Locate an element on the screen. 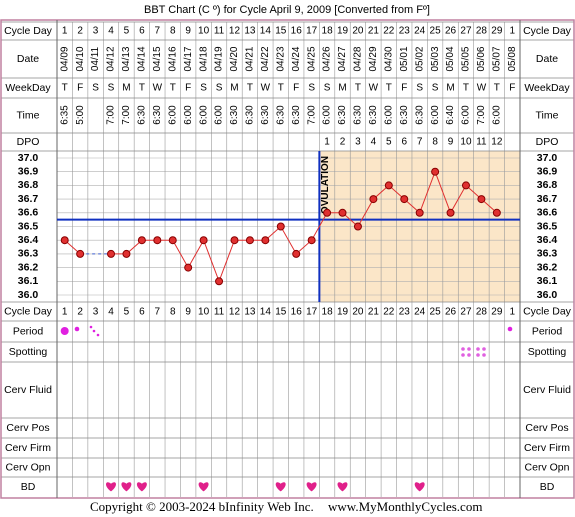 The height and width of the screenshot is (517, 575). bd-markers is located at coordinates (265, 487).